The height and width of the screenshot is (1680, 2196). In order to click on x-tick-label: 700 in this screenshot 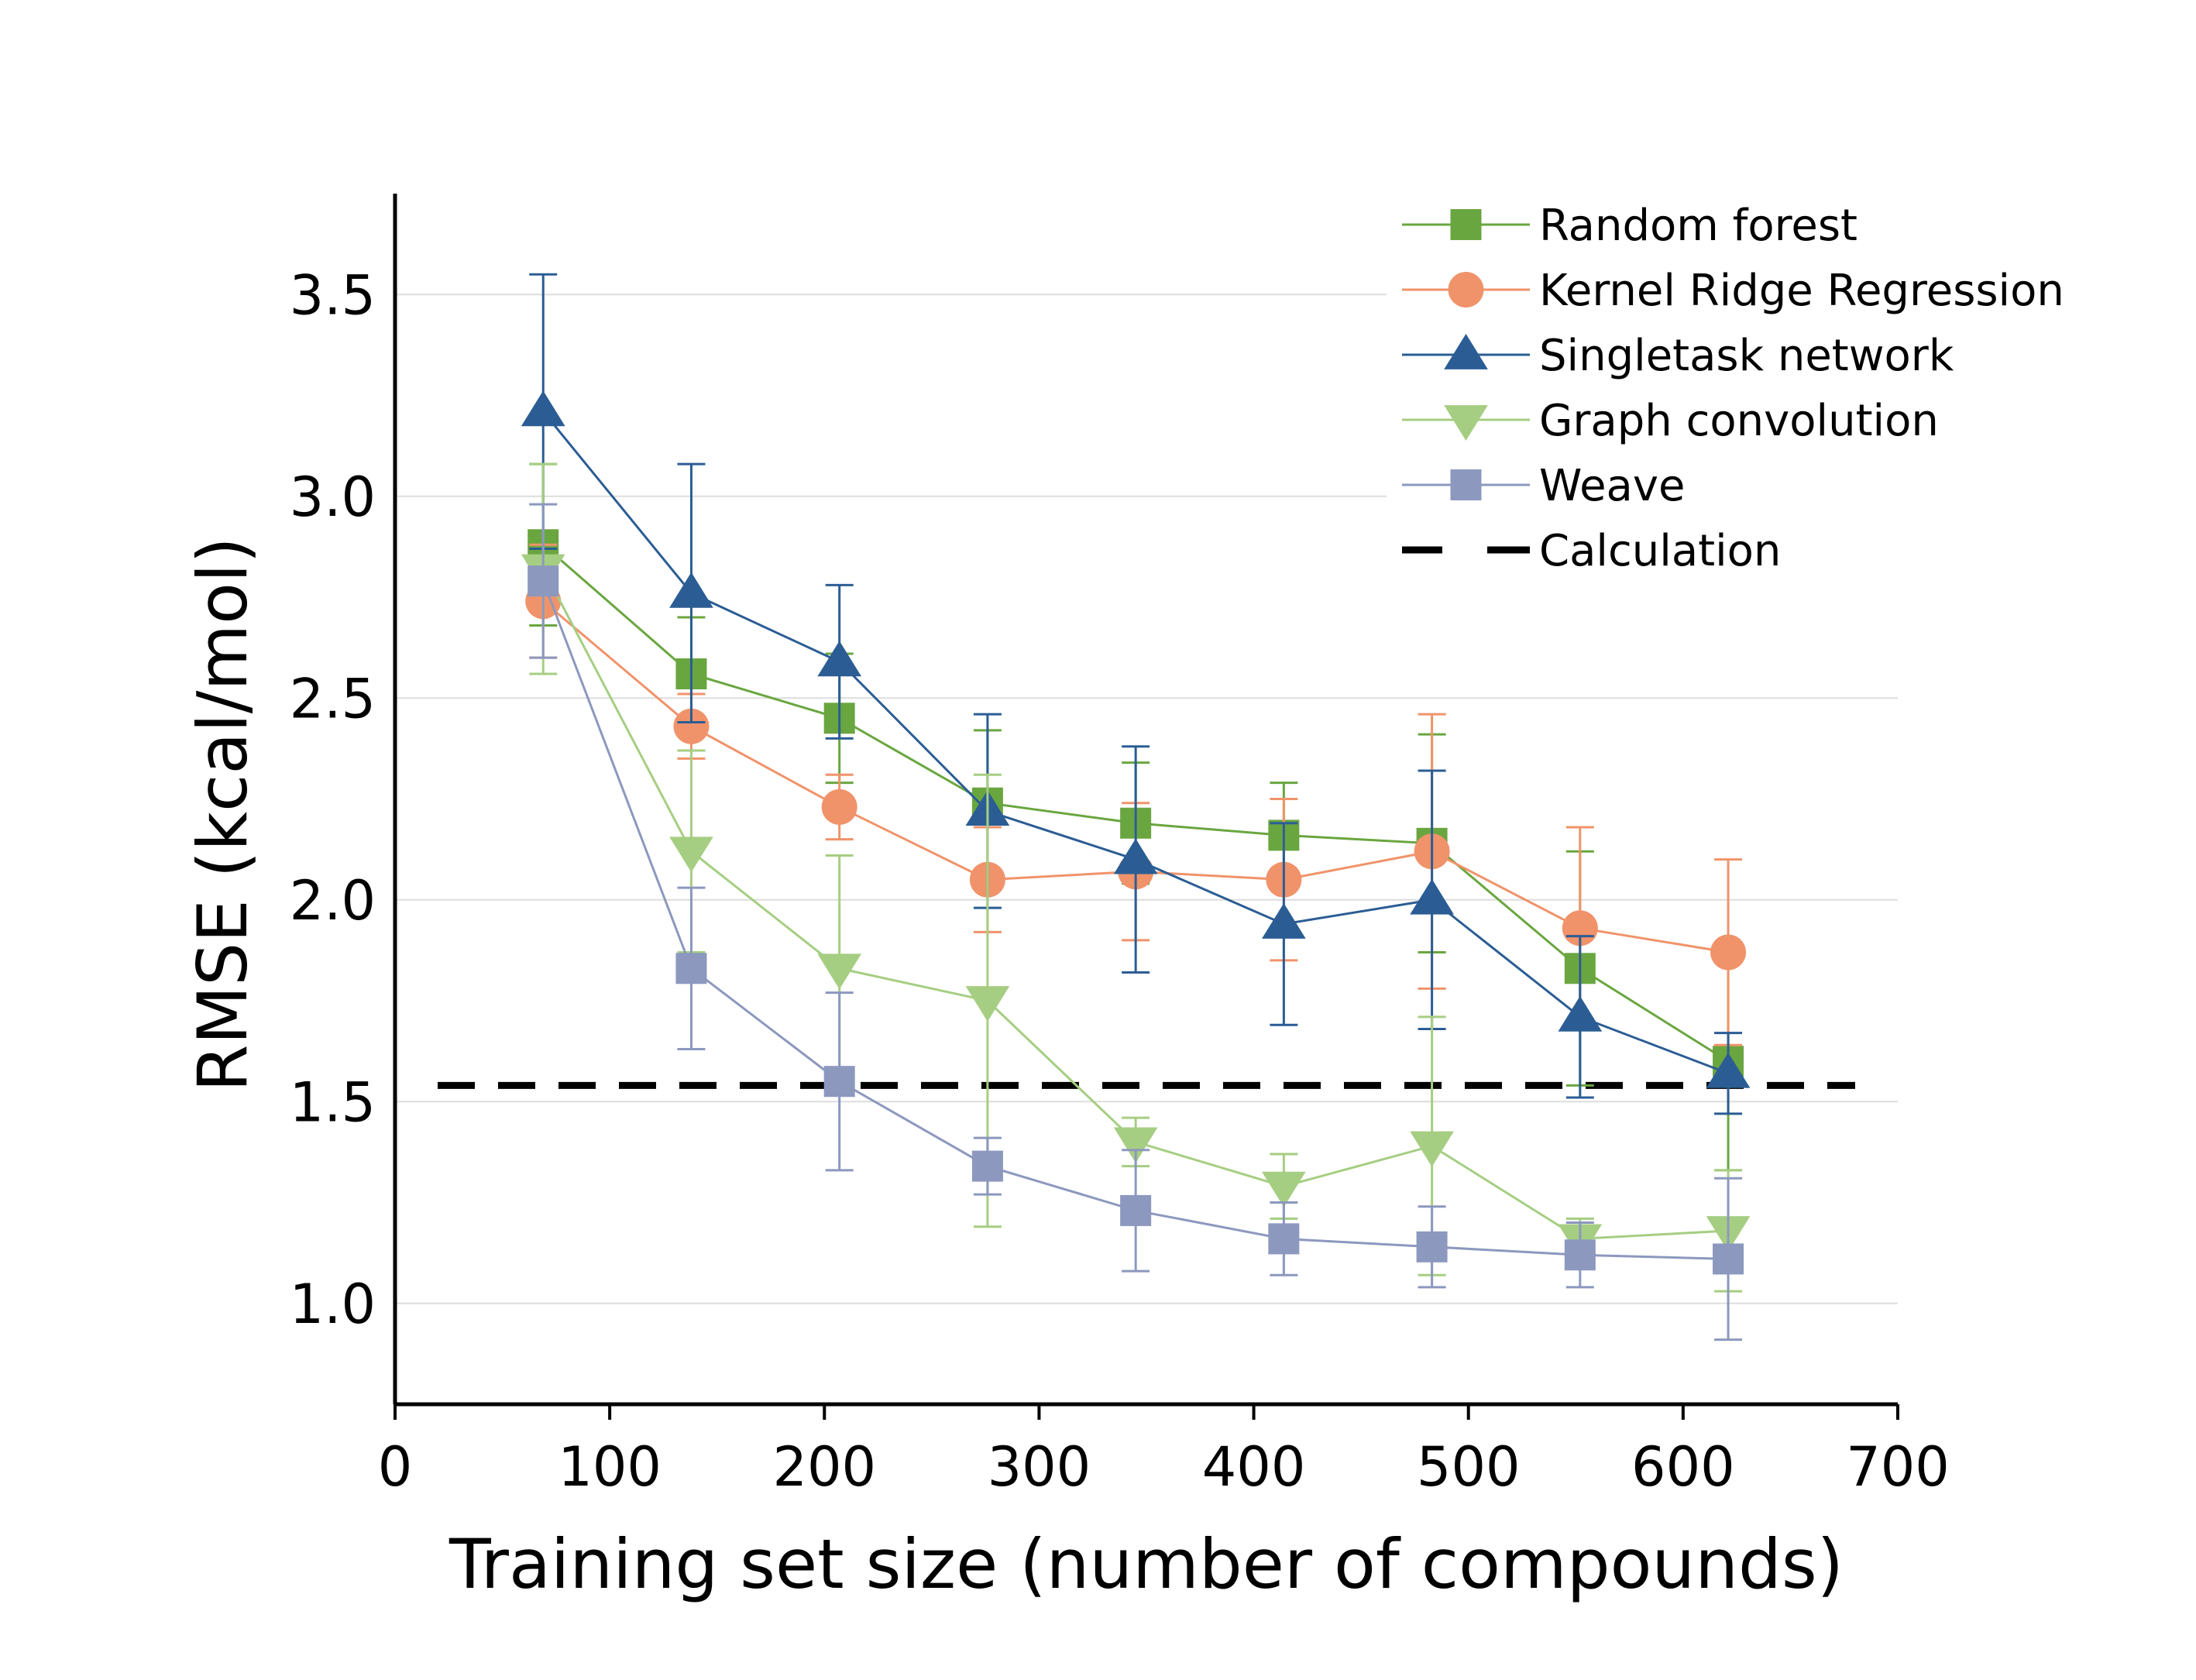, I will do `click(1898, 1467)`.